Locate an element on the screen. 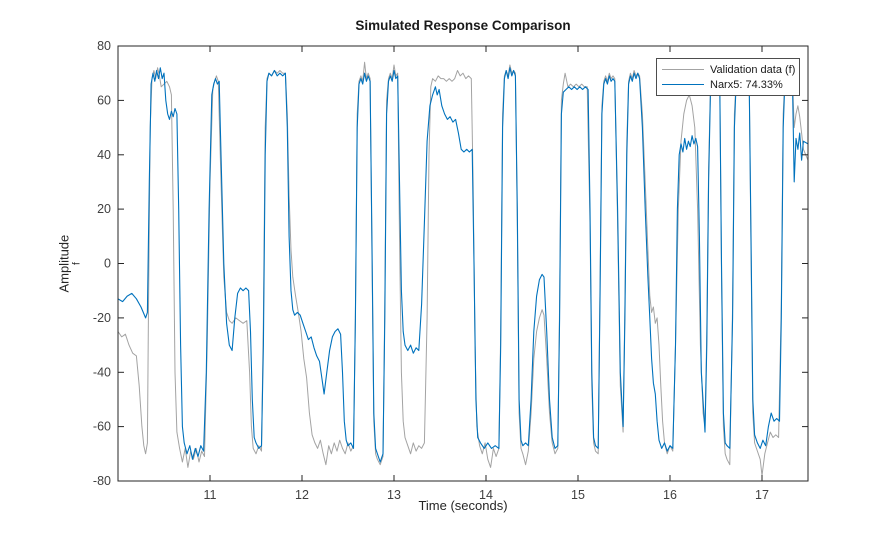 This screenshot has width=895, height=540. svg-text: 13 is located at coordinates (394, 495).